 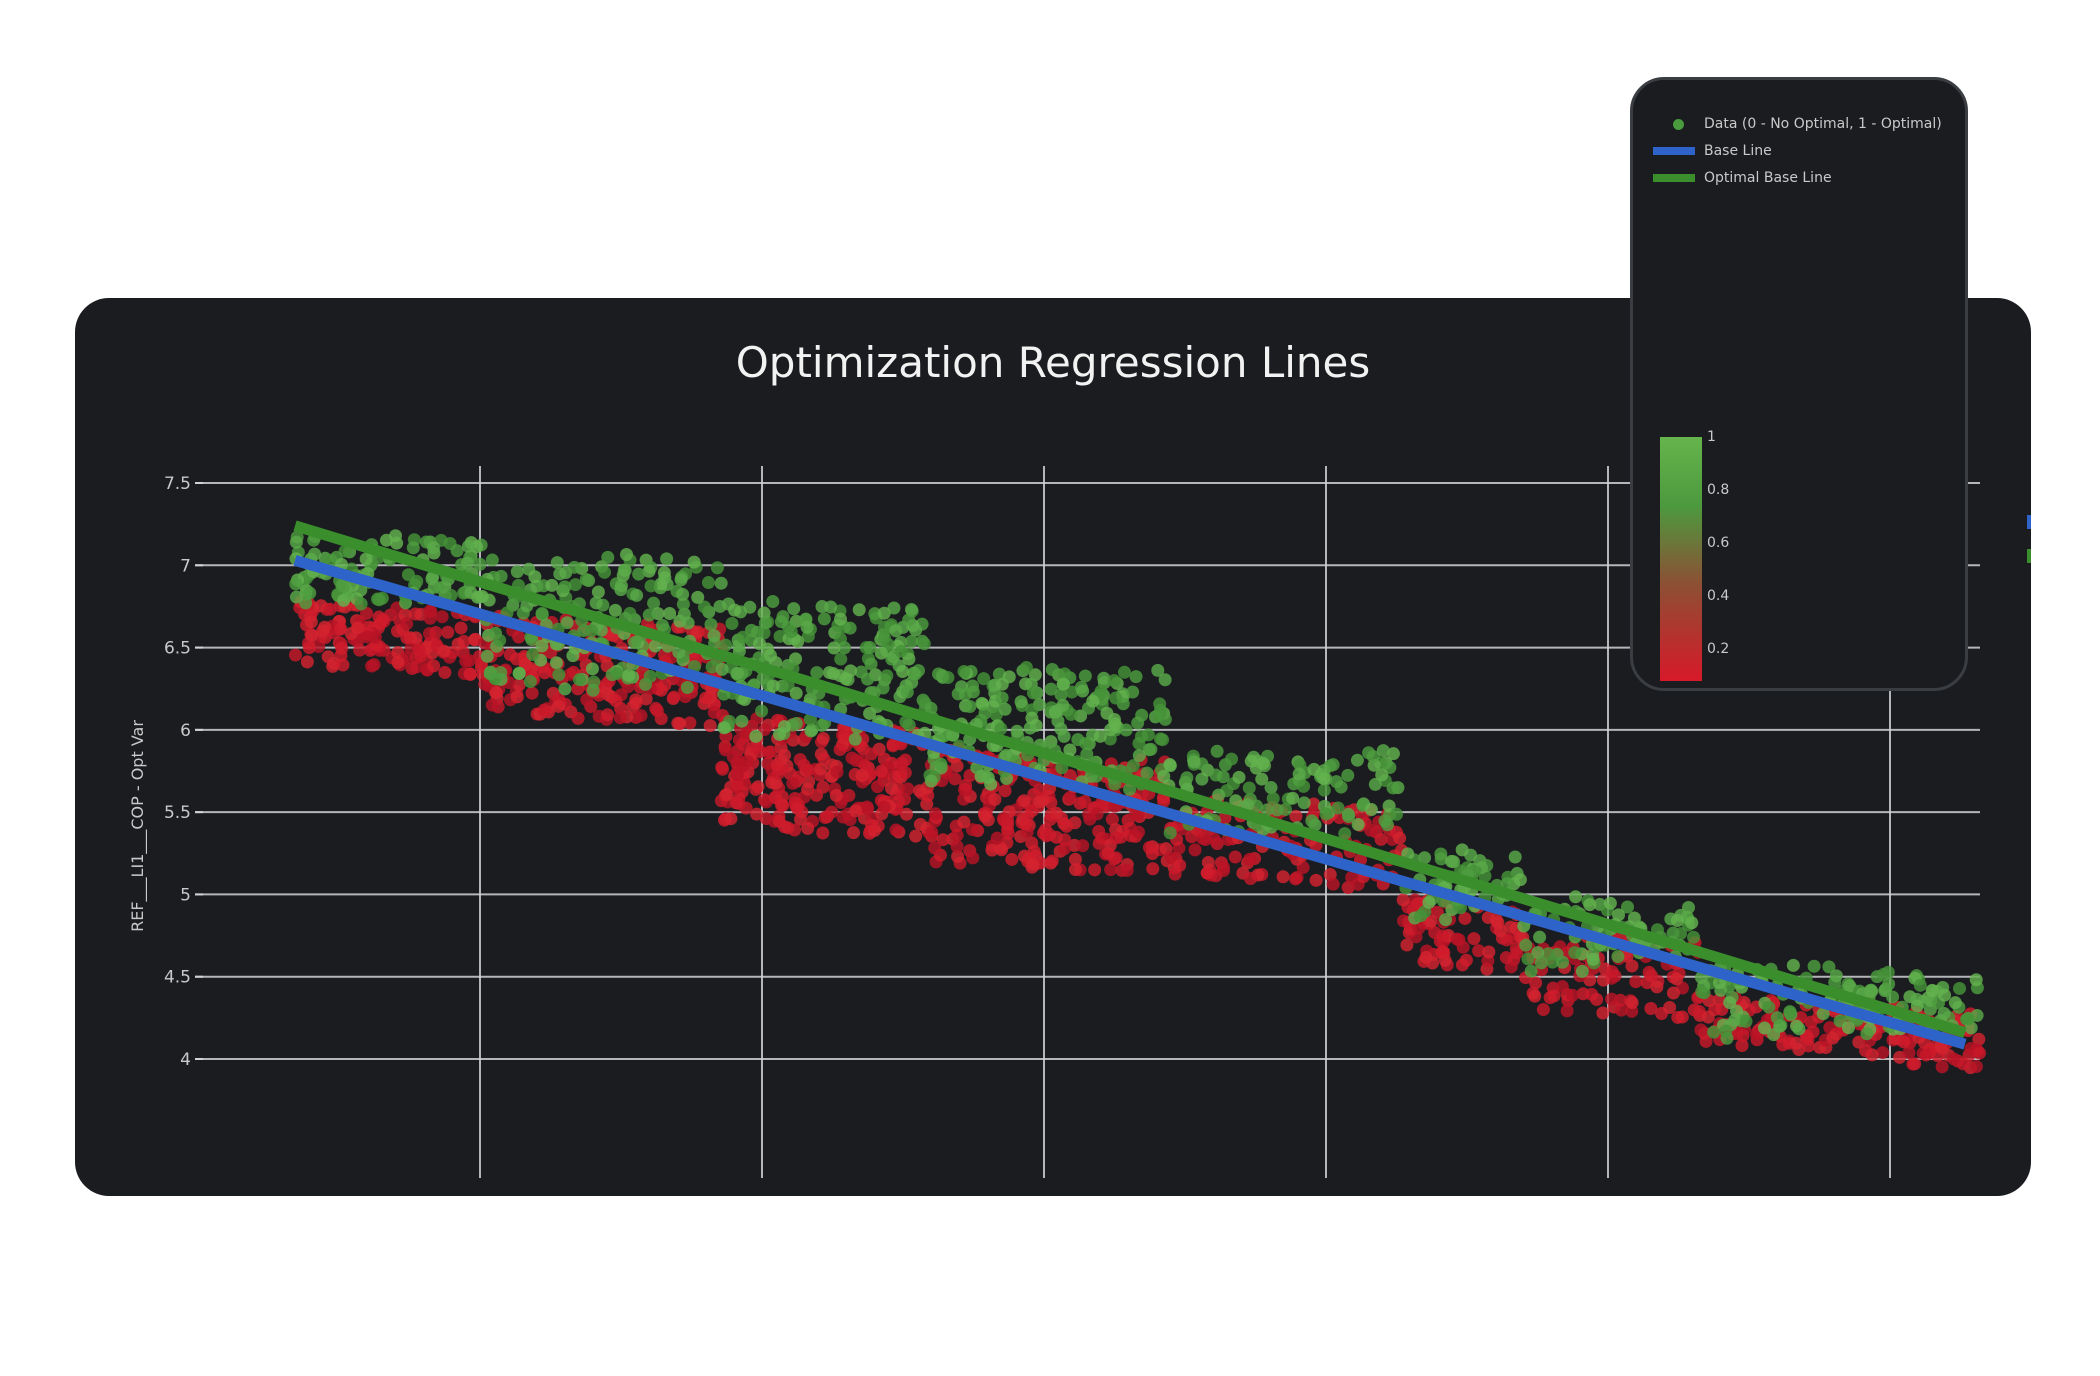 I want to click on colorbar-tick: 0.6, so click(x=1718, y=543).